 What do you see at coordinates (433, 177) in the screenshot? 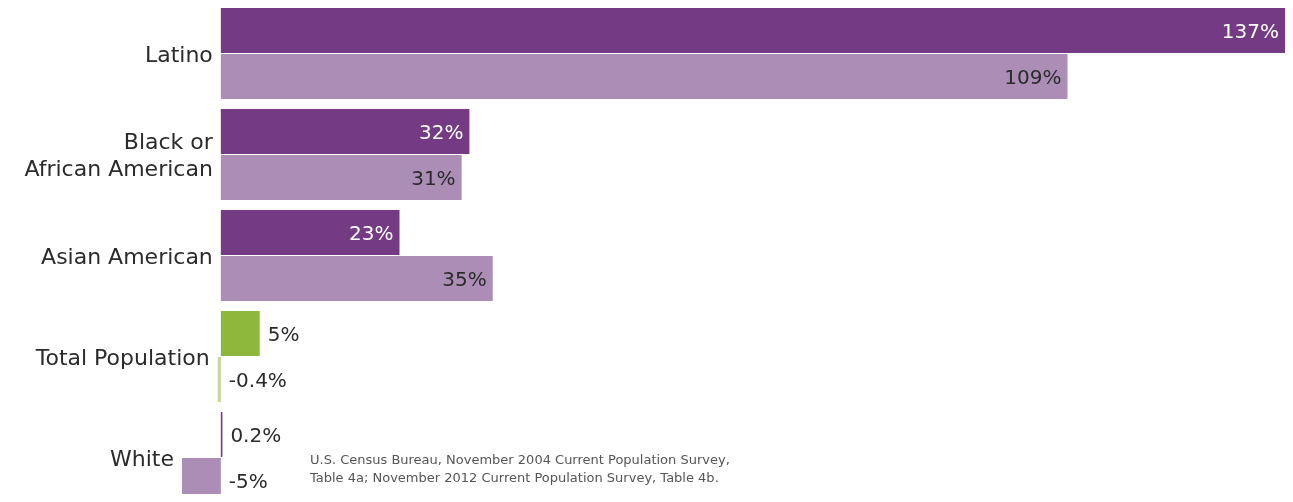
I see `data-label: 31%` at bounding box center [433, 177].